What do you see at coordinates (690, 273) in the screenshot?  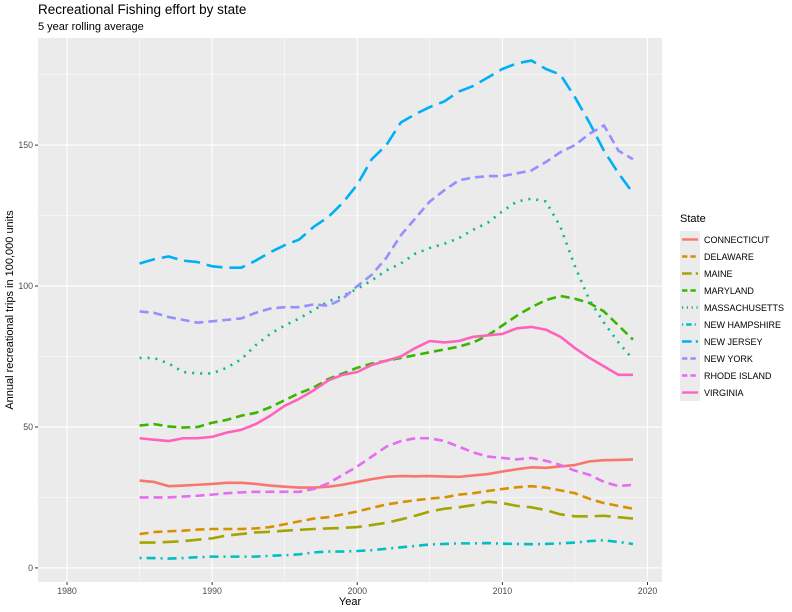 I see `legend-key-maine` at bounding box center [690, 273].